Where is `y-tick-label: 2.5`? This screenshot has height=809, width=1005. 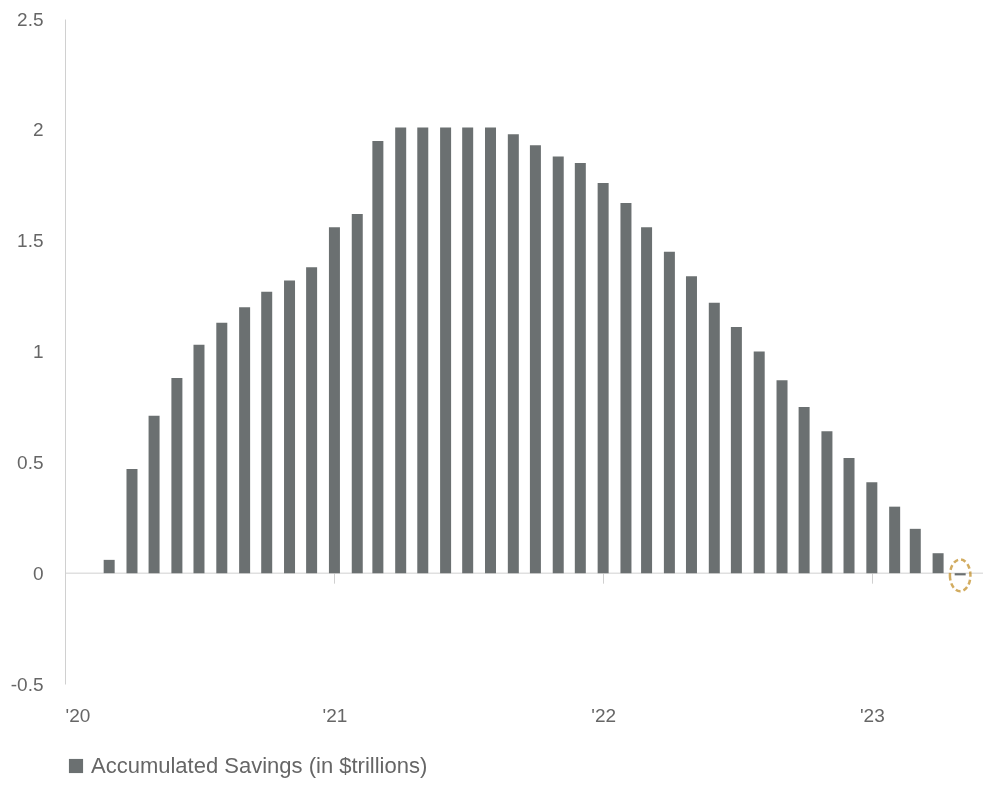 y-tick-label: 2.5 is located at coordinates (30, 19).